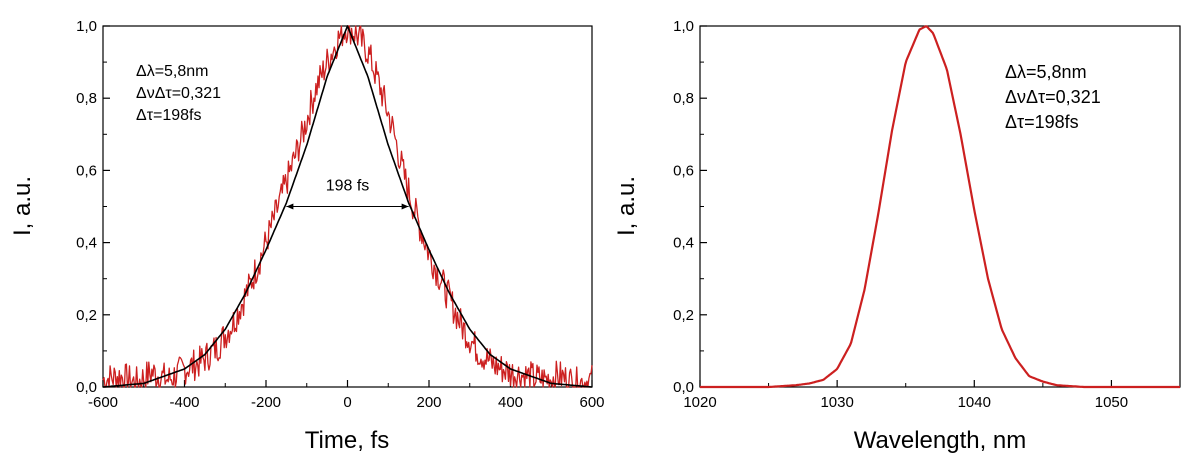 This screenshot has height=467, width=1195. Describe the element at coordinates (347, 440) in the screenshot. I see `x-axis-label: Time, fs` at that location.